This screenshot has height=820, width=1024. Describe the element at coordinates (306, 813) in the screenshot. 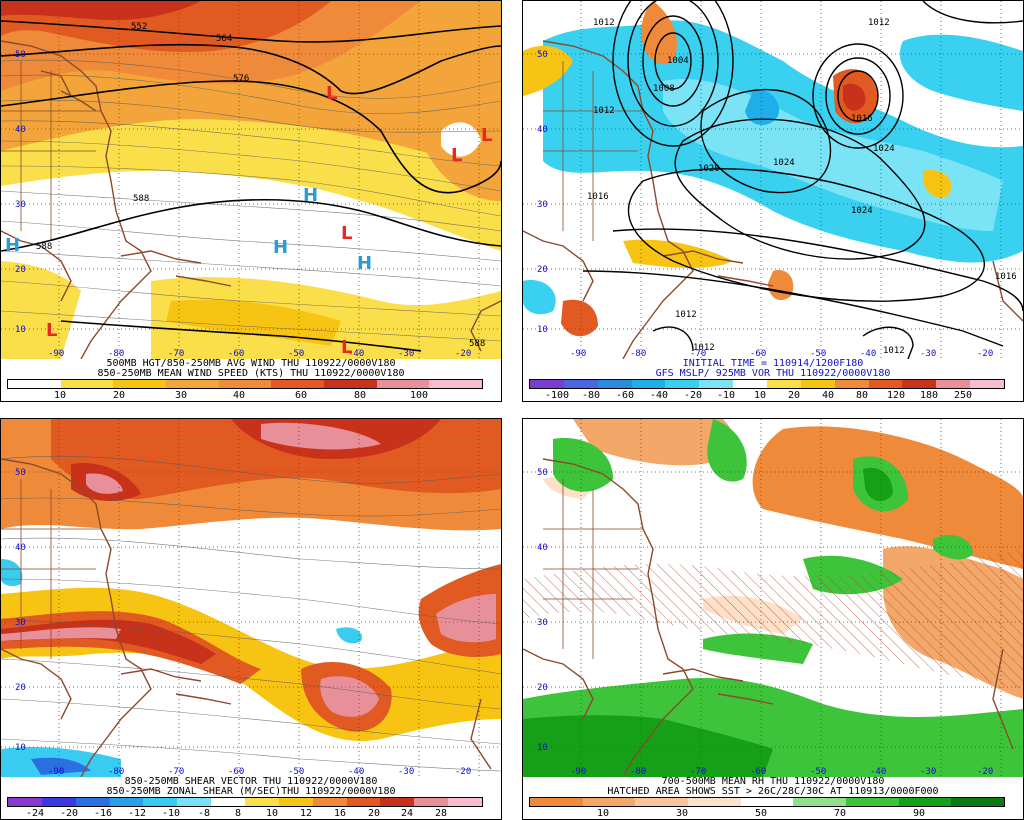

I see `colorbar-label: 12` at that location.